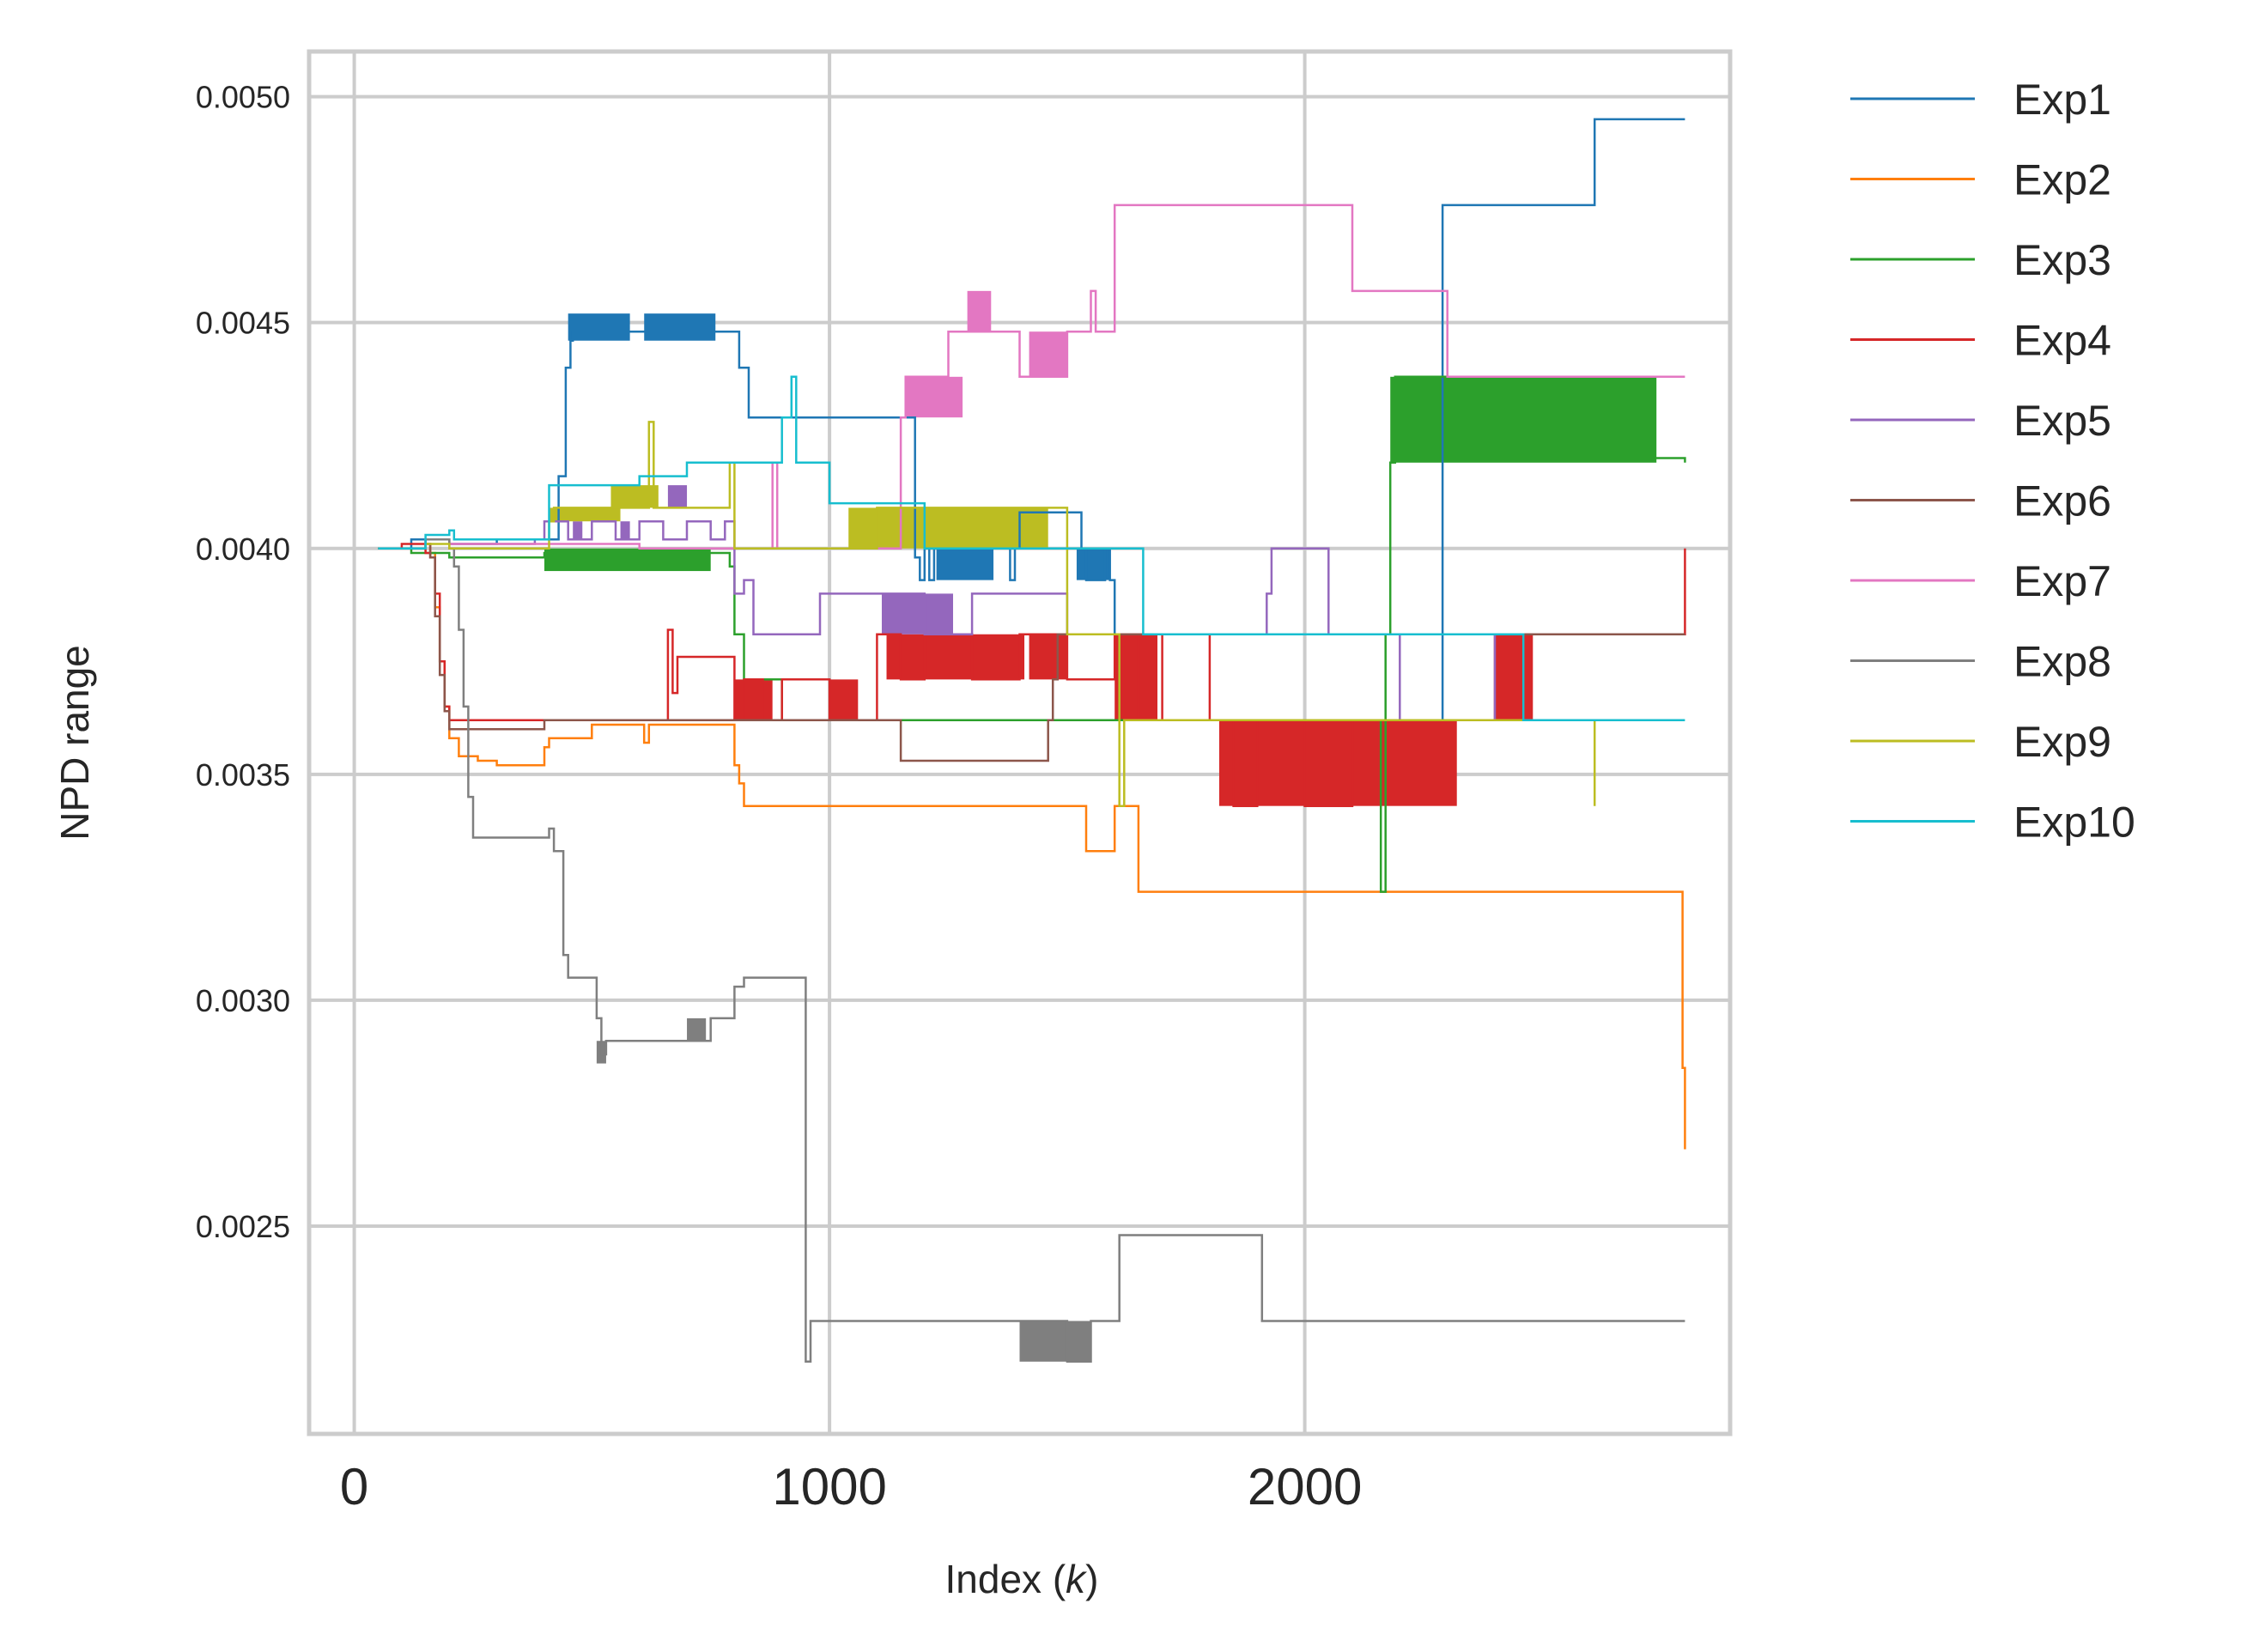 This screenshot has height=1652, width=2241. What do you see at coordinates (2062, 662) in the screenshot?
I see `legend-label-exp8: Exp8` at bounding box center [2062, 662].